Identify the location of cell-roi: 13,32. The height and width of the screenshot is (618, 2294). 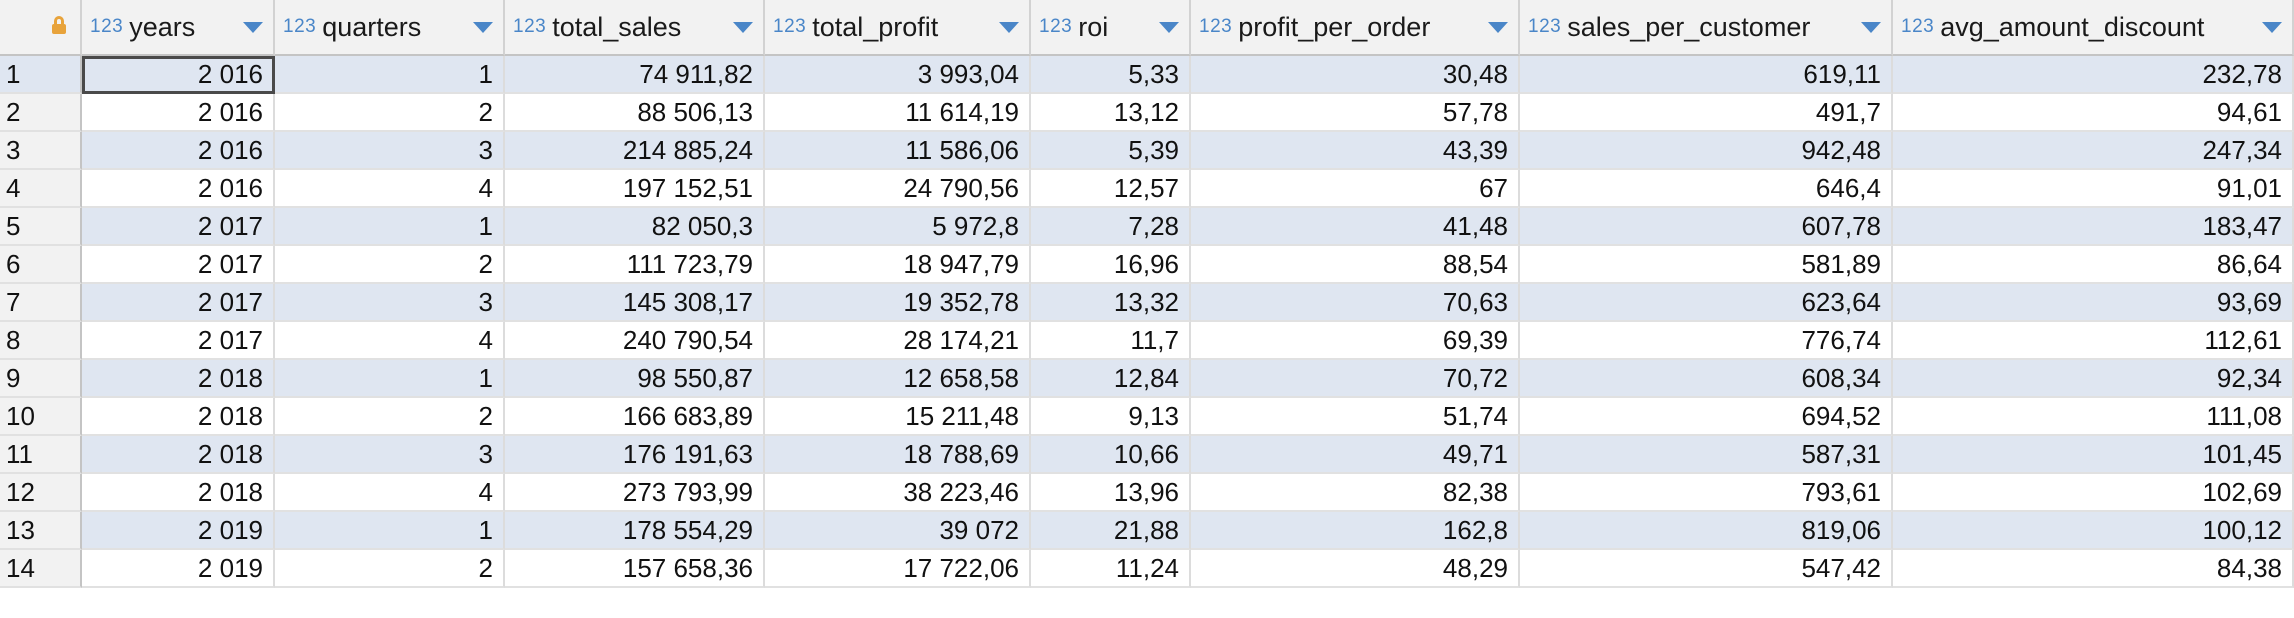
(1111, 303).